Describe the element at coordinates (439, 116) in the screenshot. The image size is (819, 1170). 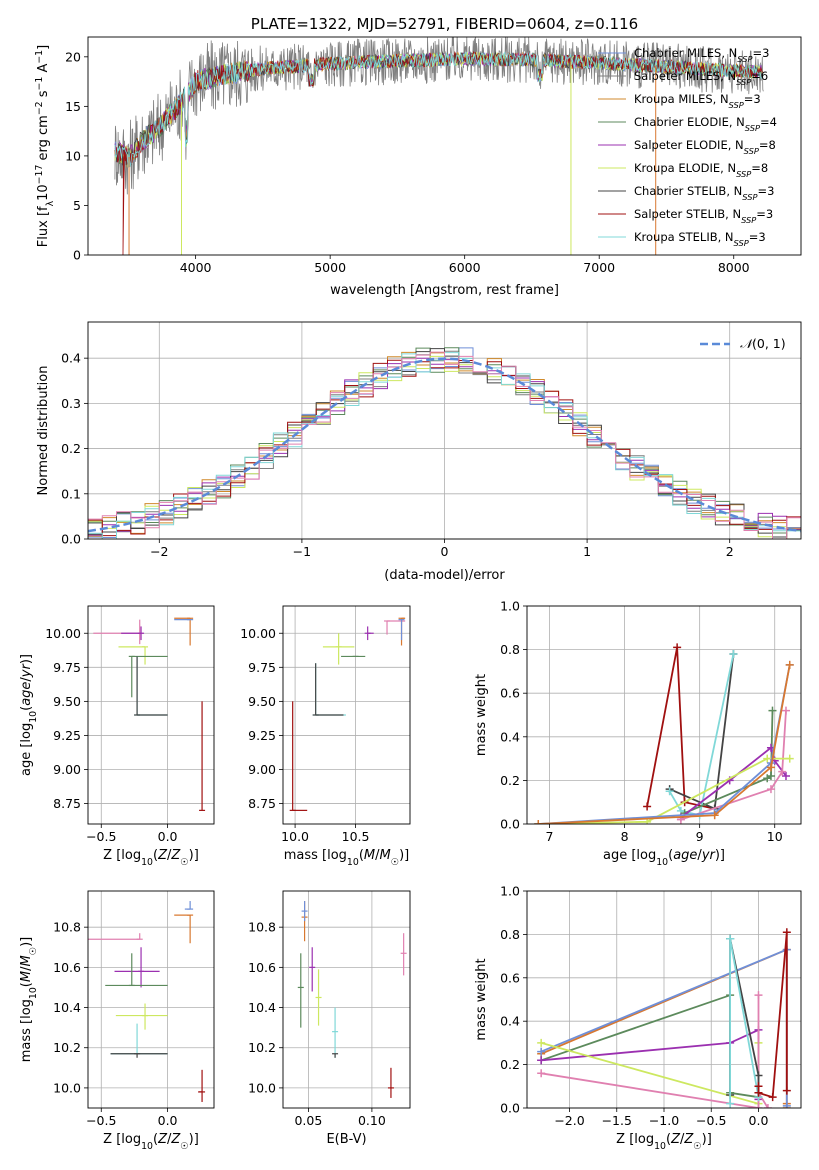
I see `spectrum-line` at that location.